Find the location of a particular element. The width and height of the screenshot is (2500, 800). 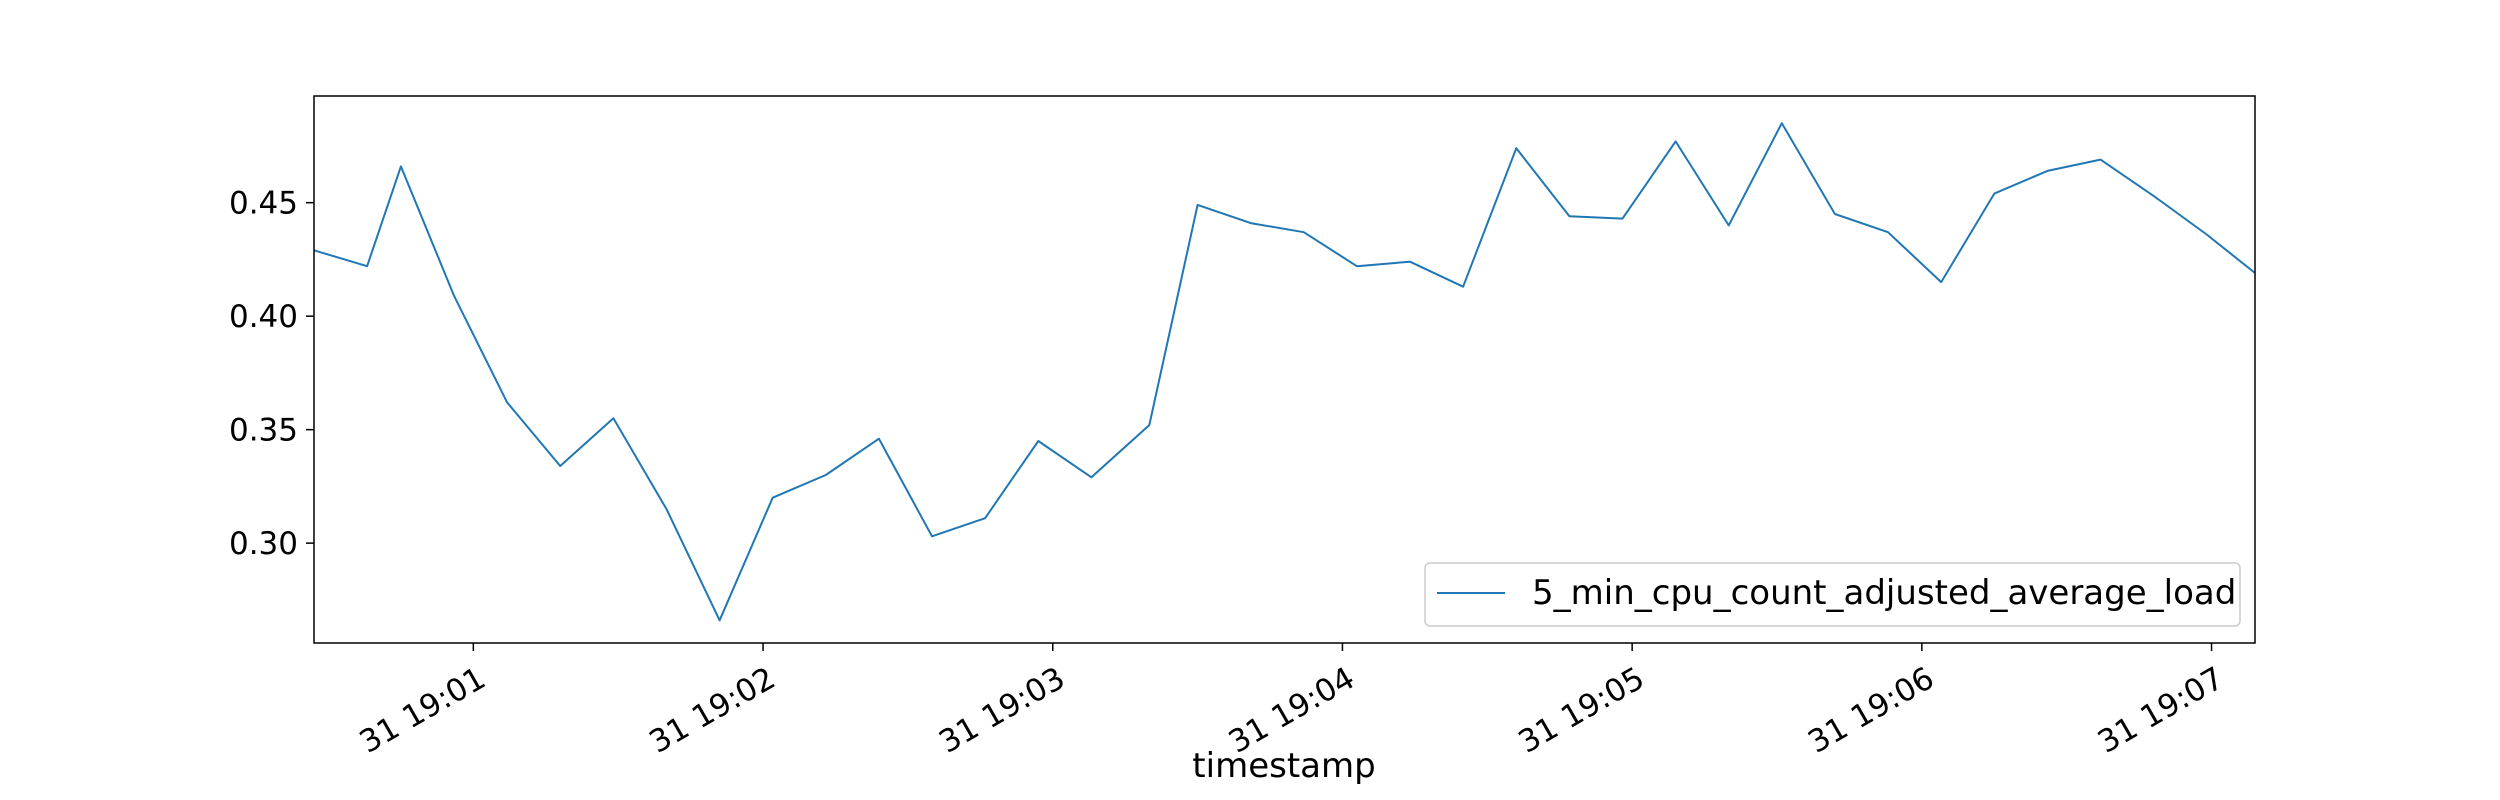

legend-label: 5_min_cpu_count_adjusted_average_load is located at coordinates (1884, 593).